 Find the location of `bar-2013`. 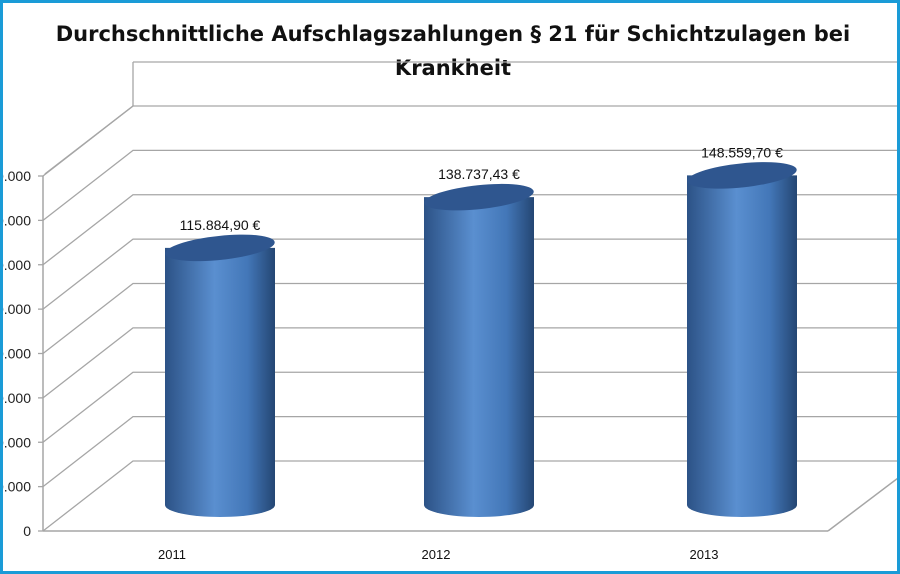

bar-2013 is located at coordinates (742, 339).